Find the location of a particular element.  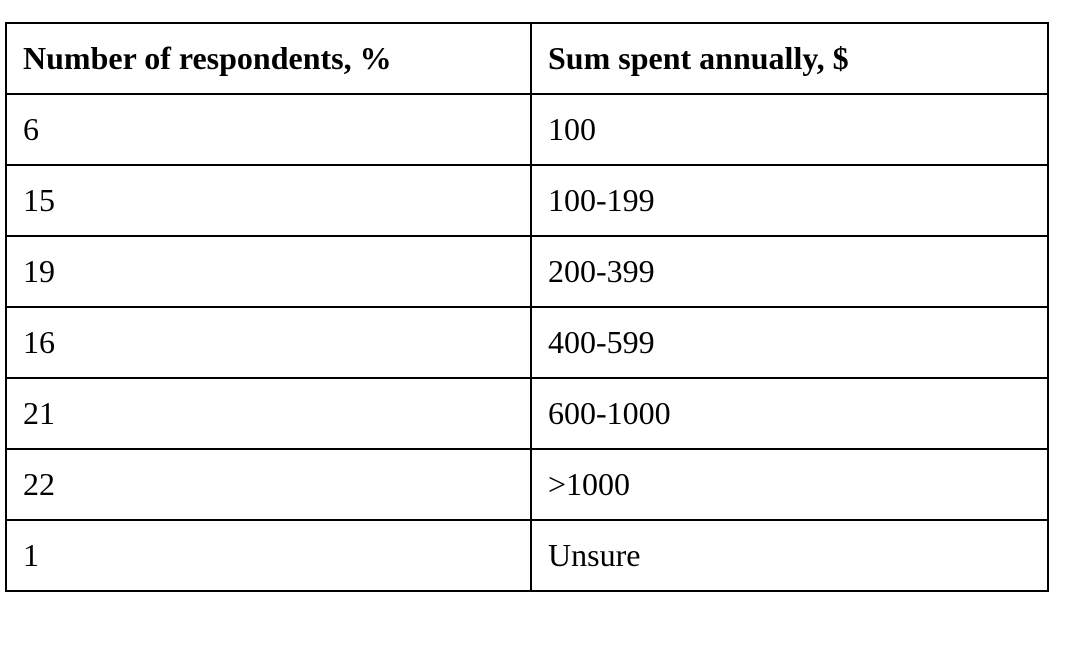

sum-spent-cell: >1000 is located at coordinates (789, 484).